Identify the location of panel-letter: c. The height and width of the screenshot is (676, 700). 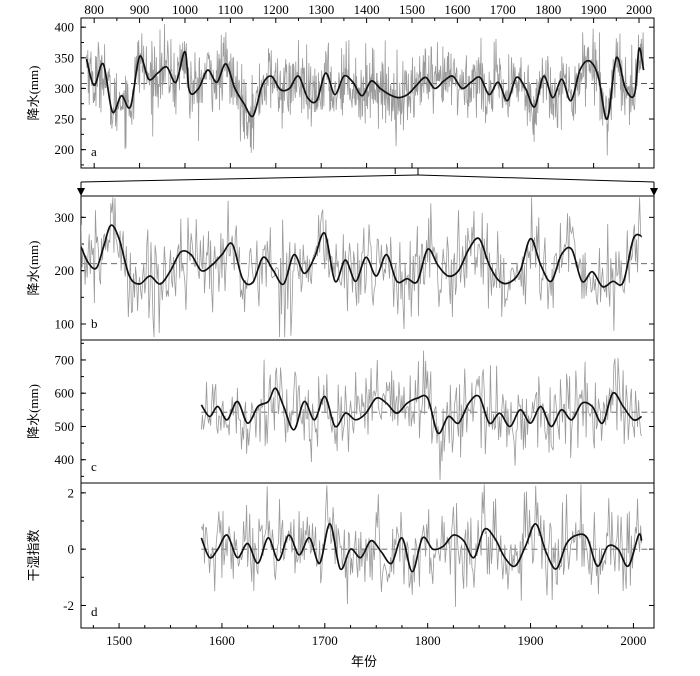
(94, 466).